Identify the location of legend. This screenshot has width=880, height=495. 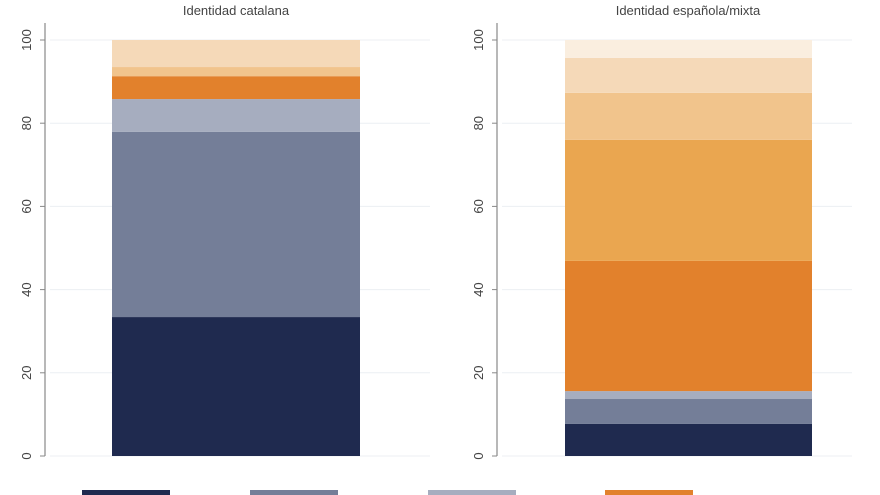
(387, 492).